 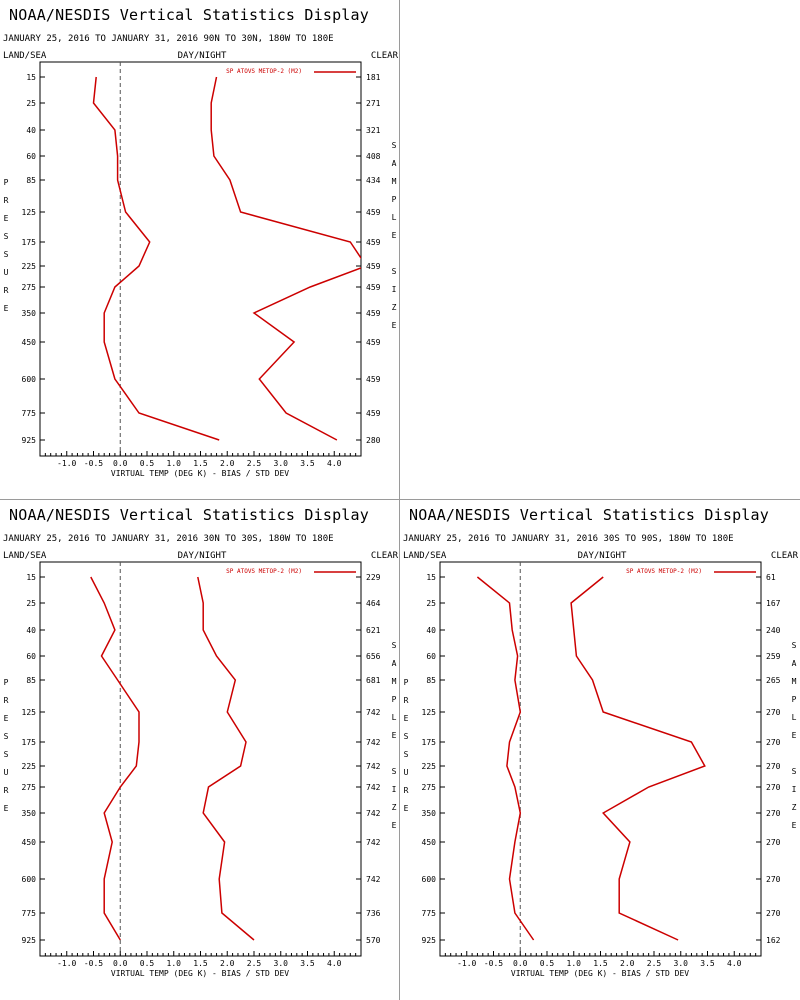 What do you see at coordinates (373, 577) in the screenshot?
I see `sample-size-label: 229` at bounding box center [373, 577].